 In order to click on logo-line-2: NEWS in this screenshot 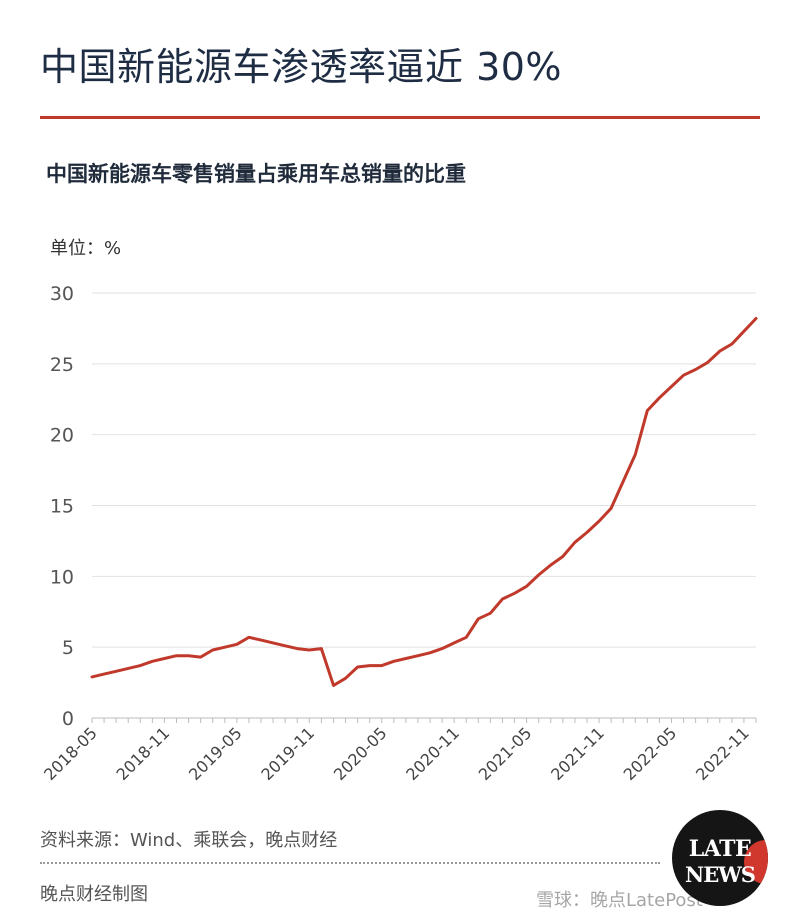, I will do `click(720, 874)`.